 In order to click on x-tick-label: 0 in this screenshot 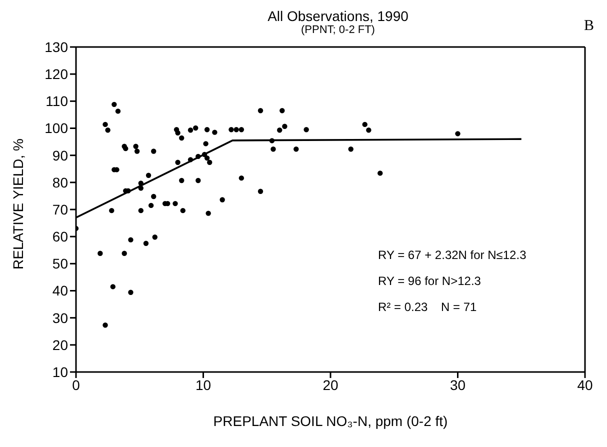, I will do `click(76, 384)`.